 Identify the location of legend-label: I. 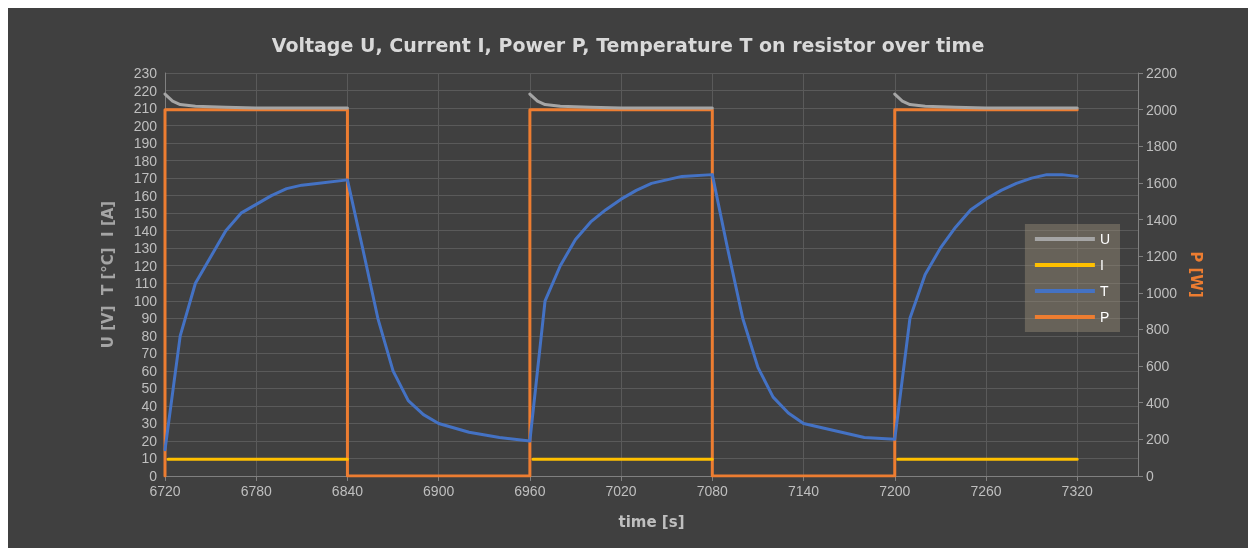
(1101, 265).